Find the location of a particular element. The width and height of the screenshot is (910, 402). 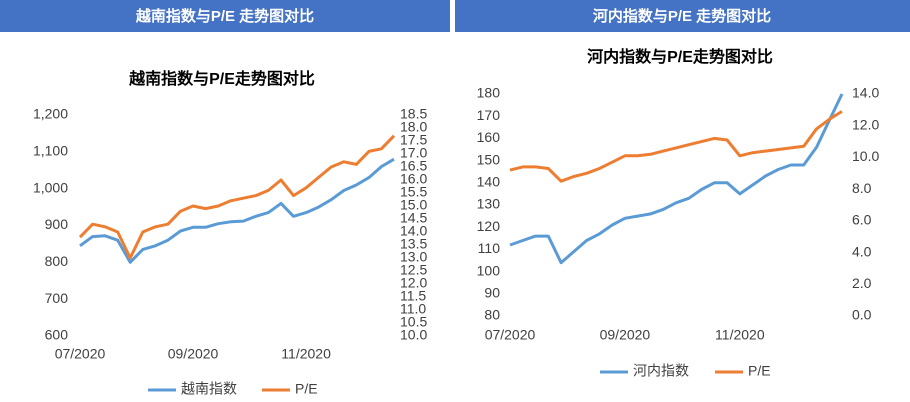

y2-tick-label: 12.5 is located at coordinates (413, 270).